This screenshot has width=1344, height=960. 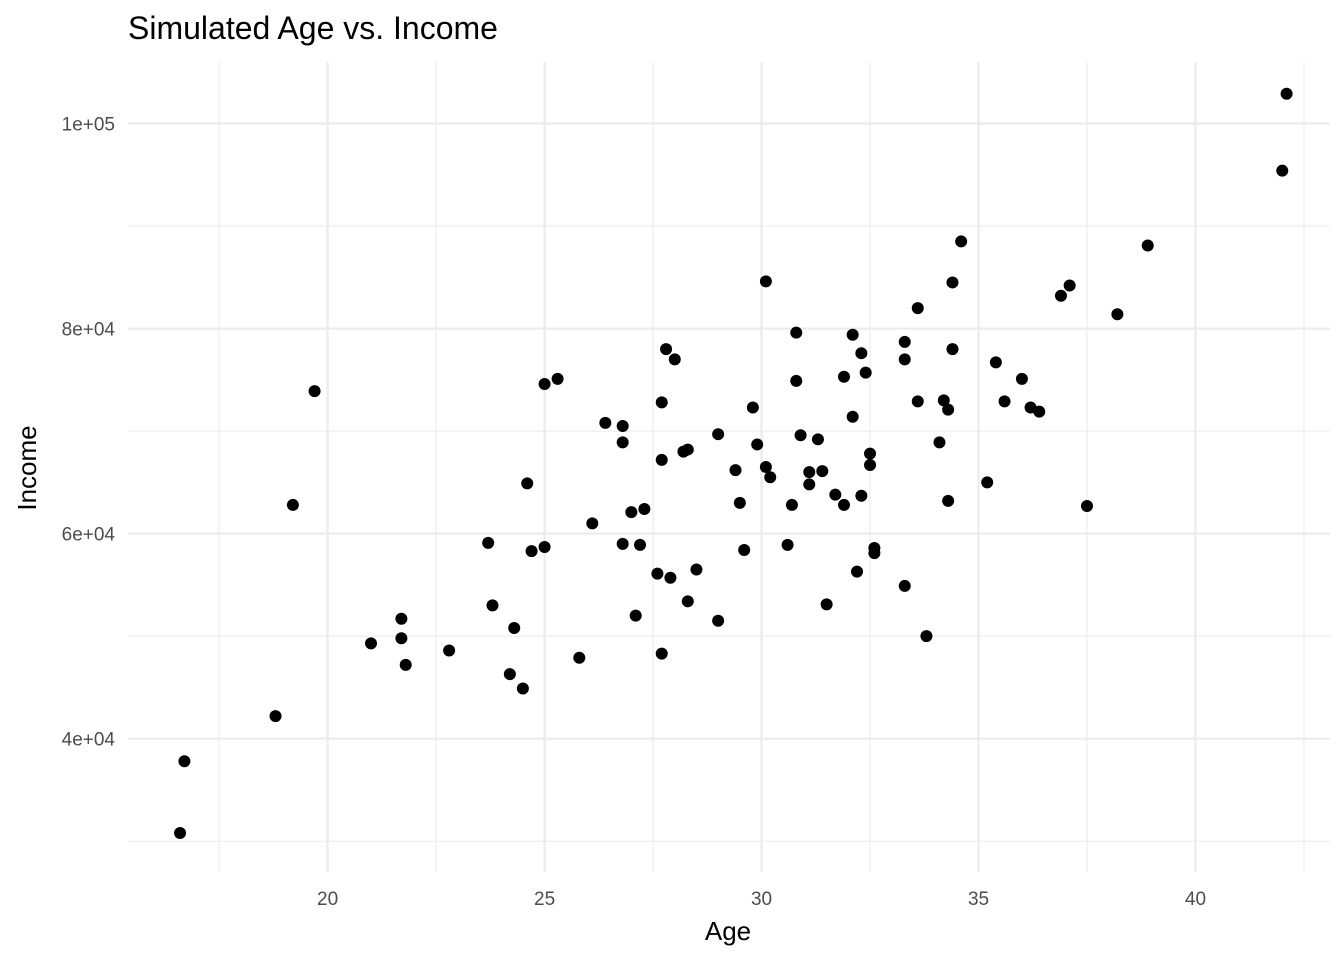 I want to click on y-tick-labels: 4e+04 6e+04 8e+04 1e+05, so click(x=89, y=433).